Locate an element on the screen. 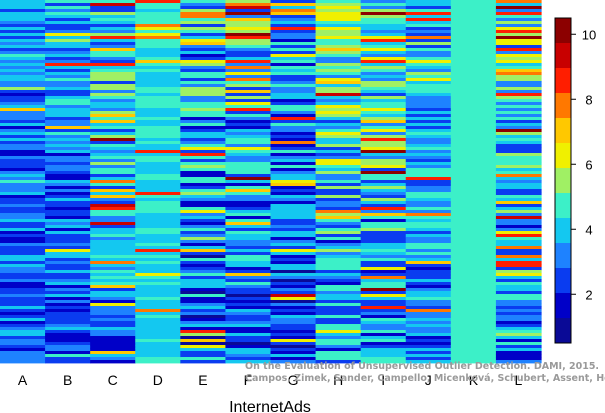  column-label-I: I is located at coordinates (383, 380).